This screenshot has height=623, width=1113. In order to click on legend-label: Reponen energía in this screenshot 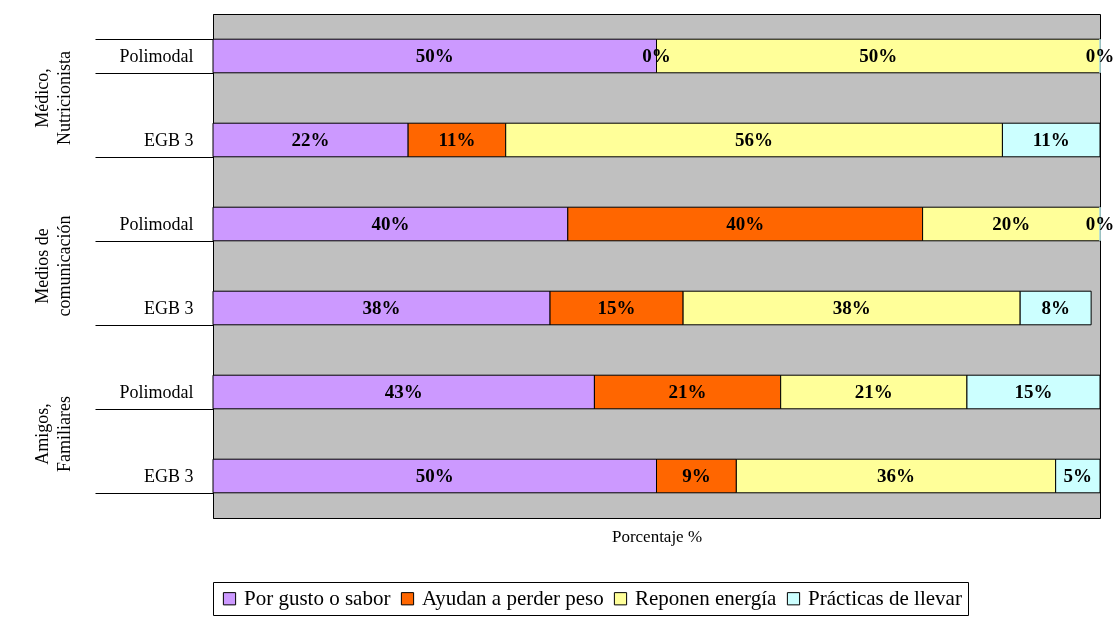, I will do `click(706, 597)`.